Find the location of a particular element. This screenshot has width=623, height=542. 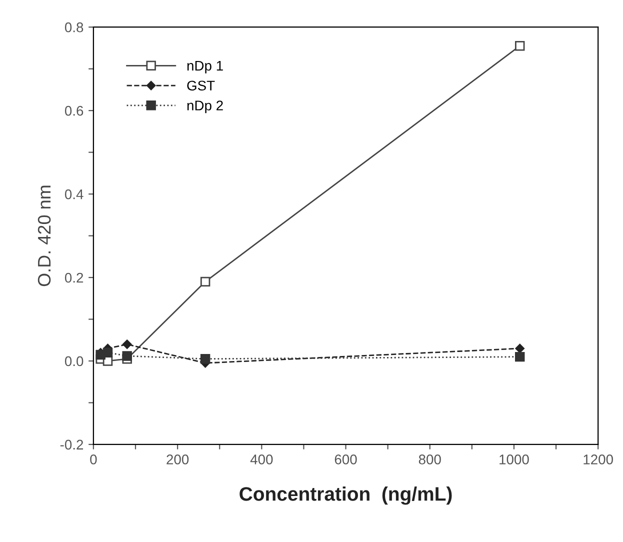

y-tick-label: 0.4 is located at coordinates (74, 194).